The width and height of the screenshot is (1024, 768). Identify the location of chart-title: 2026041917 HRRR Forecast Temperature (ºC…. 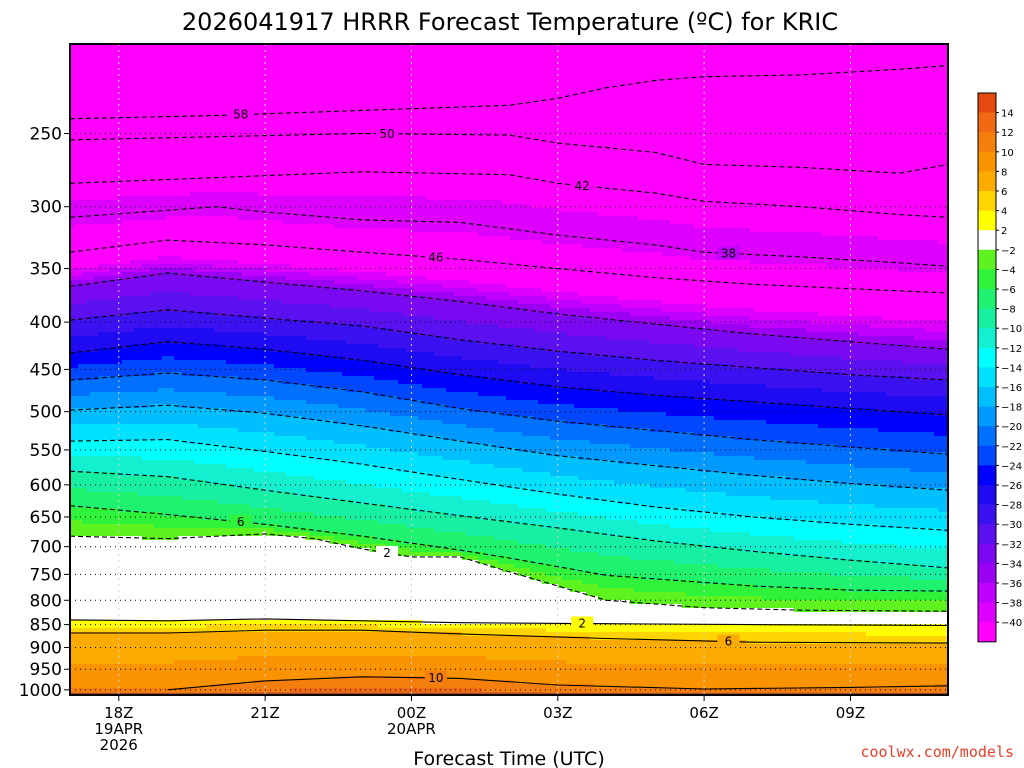
(510, 22).